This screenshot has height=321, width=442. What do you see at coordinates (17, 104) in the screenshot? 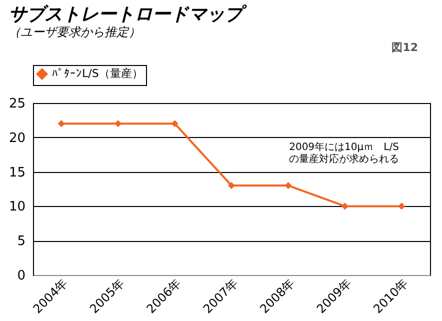
I see `y-tick-label: 25` at bounding box center [17, 104].